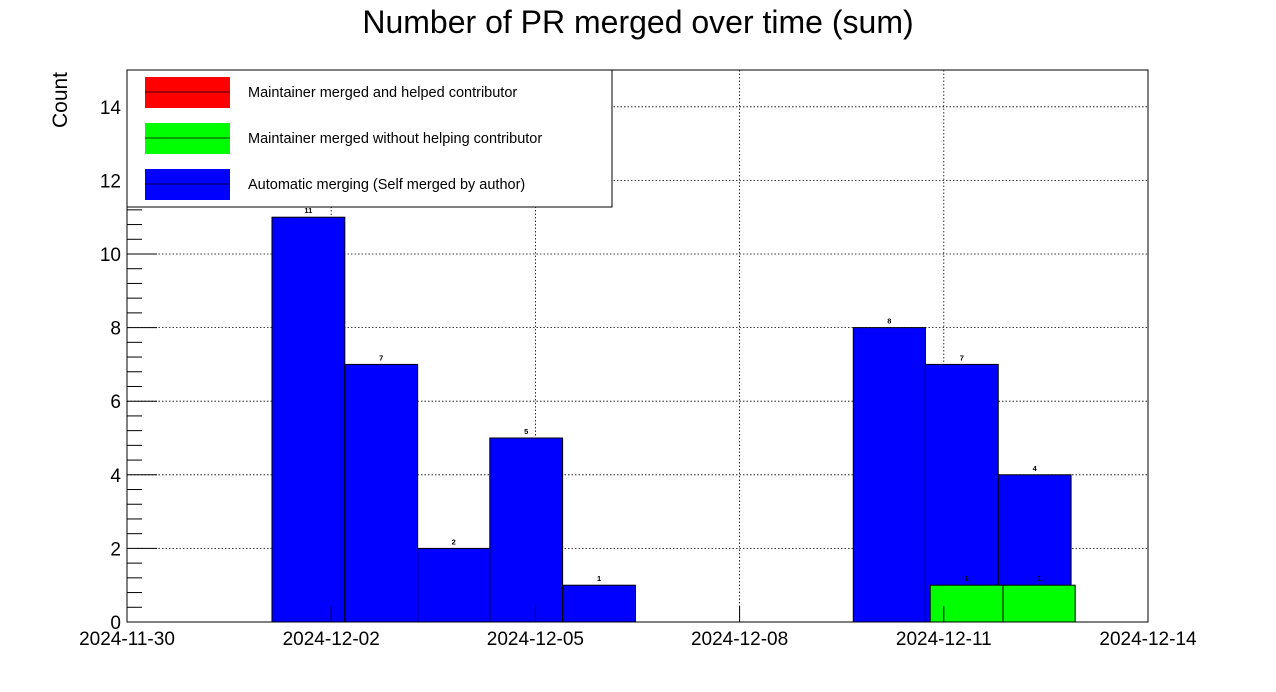 This screenshot has height=692, width=1276. I want to click on x-tick-label: 2024-11-30, so click(127, 639).